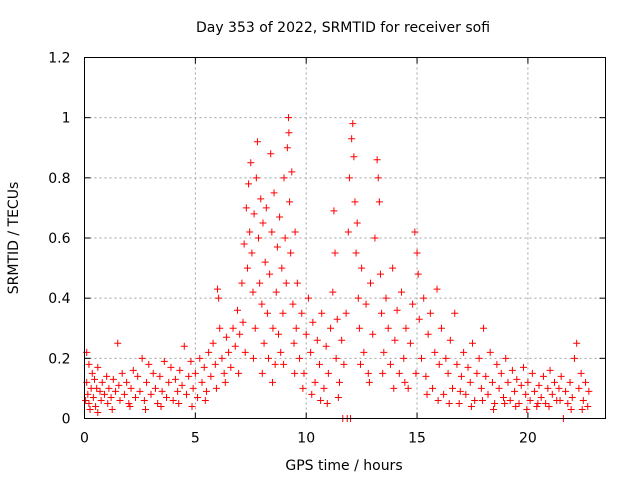 The height and width of the screenshot is (480, 640). Describe the element at coordinates (59, 239) in the screenshot. I see `y-tick-label: 0.6` at that location.